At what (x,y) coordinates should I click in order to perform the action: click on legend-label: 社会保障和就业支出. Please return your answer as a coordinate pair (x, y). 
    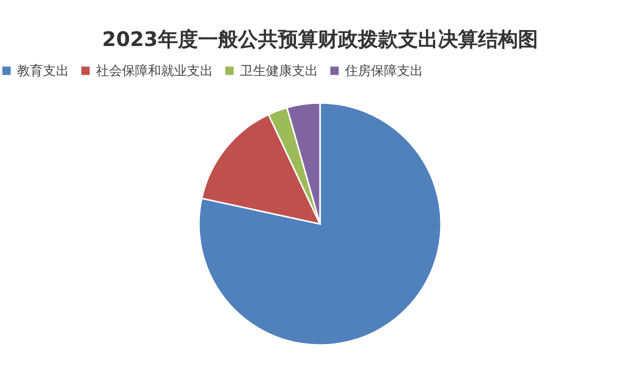
    Looking at the image, I should click on (154, 71).